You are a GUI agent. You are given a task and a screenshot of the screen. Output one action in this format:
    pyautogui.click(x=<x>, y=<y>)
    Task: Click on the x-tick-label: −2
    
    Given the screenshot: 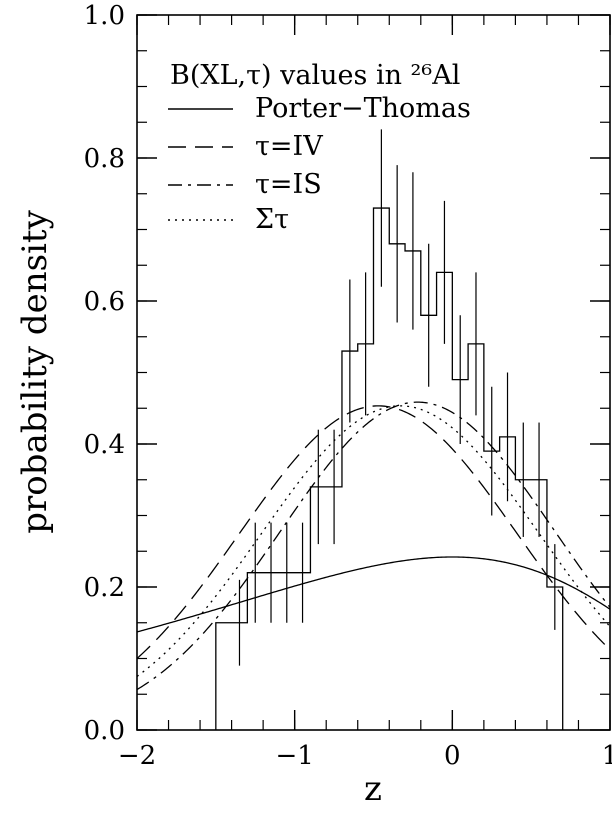 What is the action you would take?
    pyautogui.click(x=137, y=756)
    